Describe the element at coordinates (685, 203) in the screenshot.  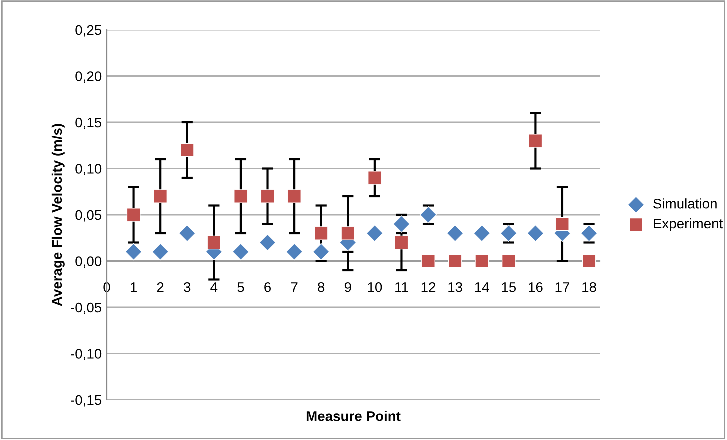
I see `legend-label: Simulation` at that location.